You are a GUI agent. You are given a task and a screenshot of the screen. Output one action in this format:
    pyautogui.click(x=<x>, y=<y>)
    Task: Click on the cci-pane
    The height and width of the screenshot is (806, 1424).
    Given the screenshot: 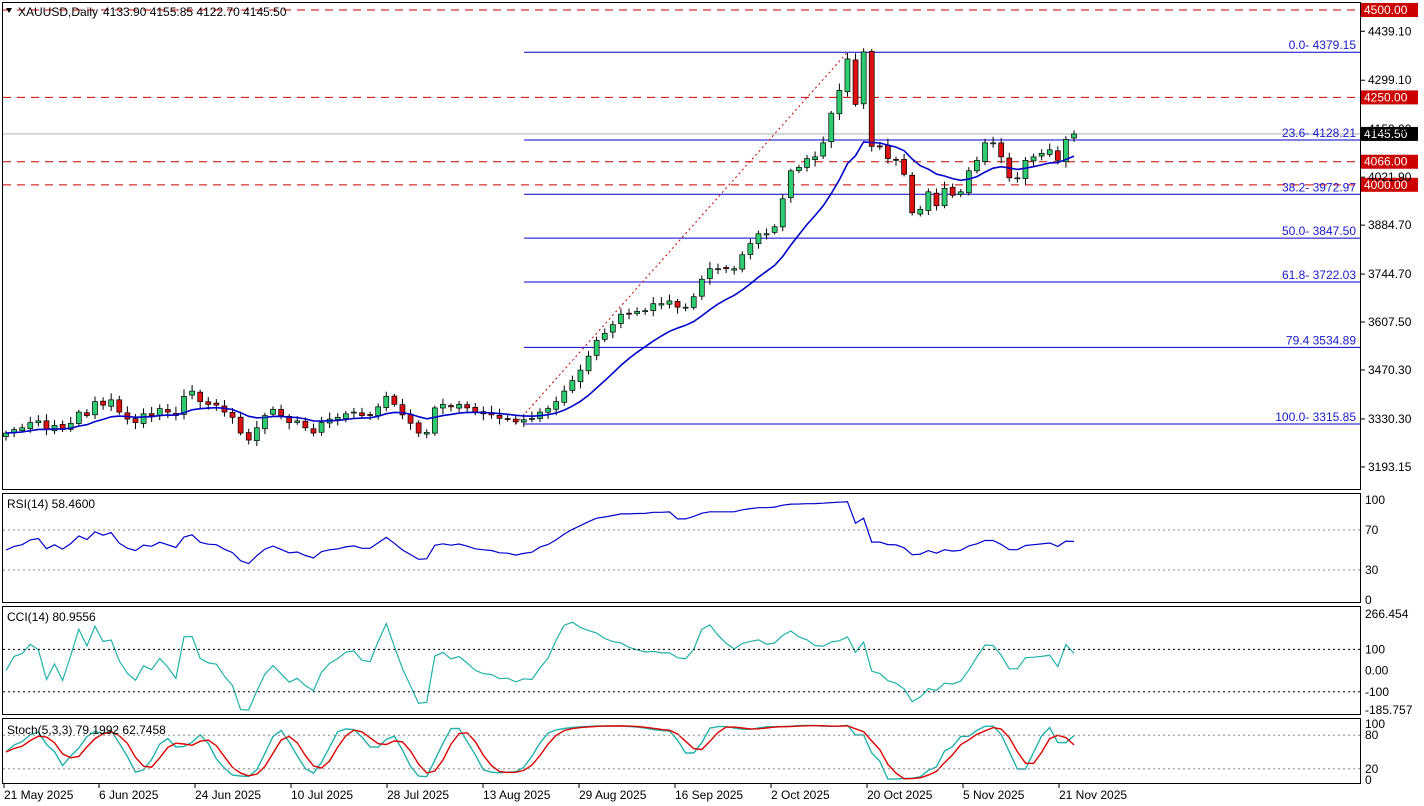 What is the action you would take?
    pyautogui.click(x=681, y=660)
    